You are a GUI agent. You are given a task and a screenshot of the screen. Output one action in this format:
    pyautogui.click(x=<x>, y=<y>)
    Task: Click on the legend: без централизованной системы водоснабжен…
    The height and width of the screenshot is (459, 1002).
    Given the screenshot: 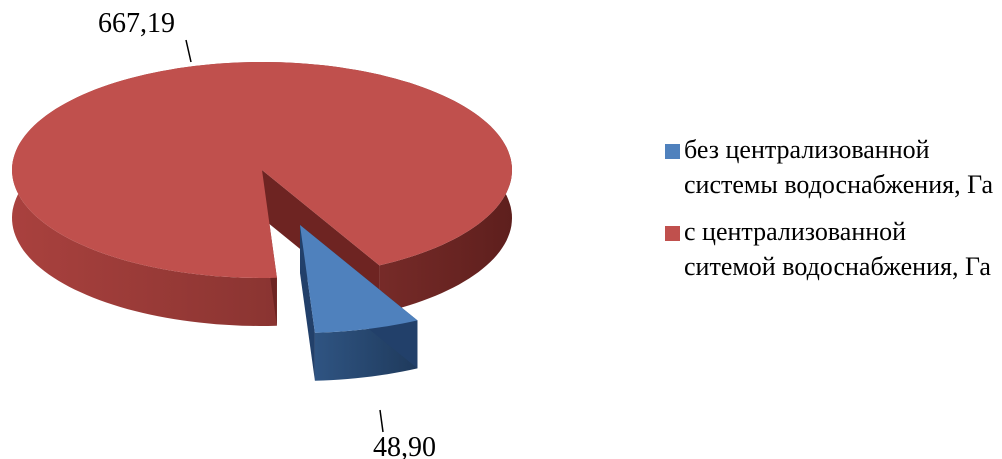 What is the action you would take?
    pyautogui.click(x=829, y=214)
    